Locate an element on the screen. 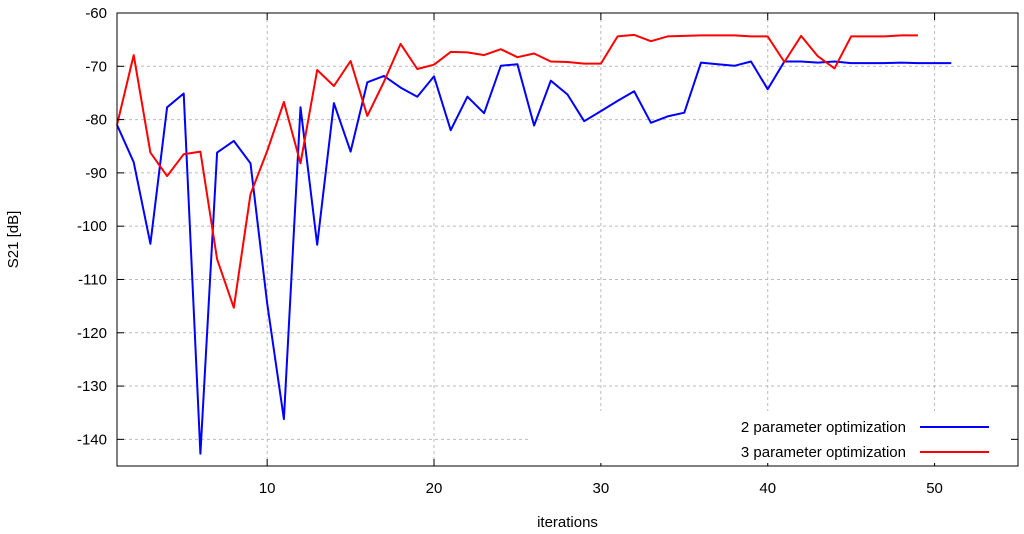 The width and height of the screenshot is (1024, 534). x-axis-title: iterations is located at coordinates (567, 522).